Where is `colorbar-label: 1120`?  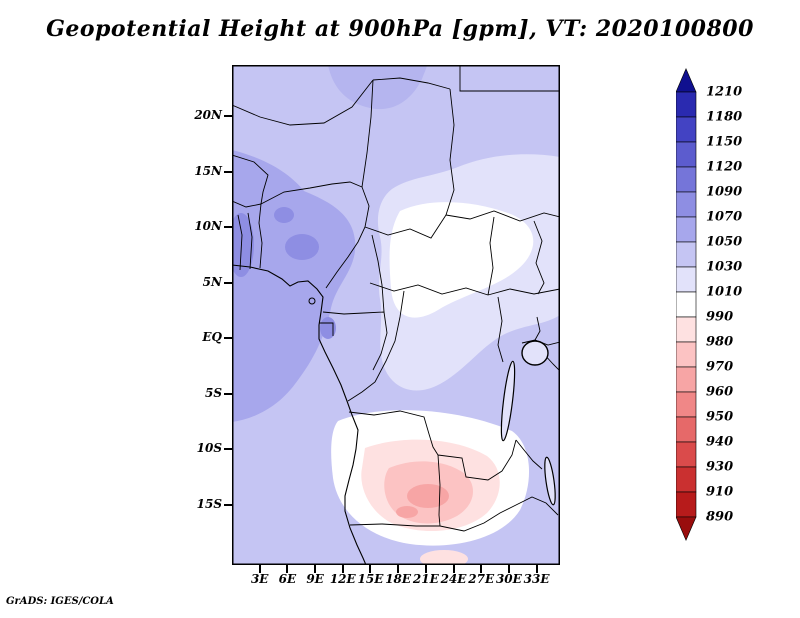 colorbar-label: 1120 is located at coordinates (724, 167).